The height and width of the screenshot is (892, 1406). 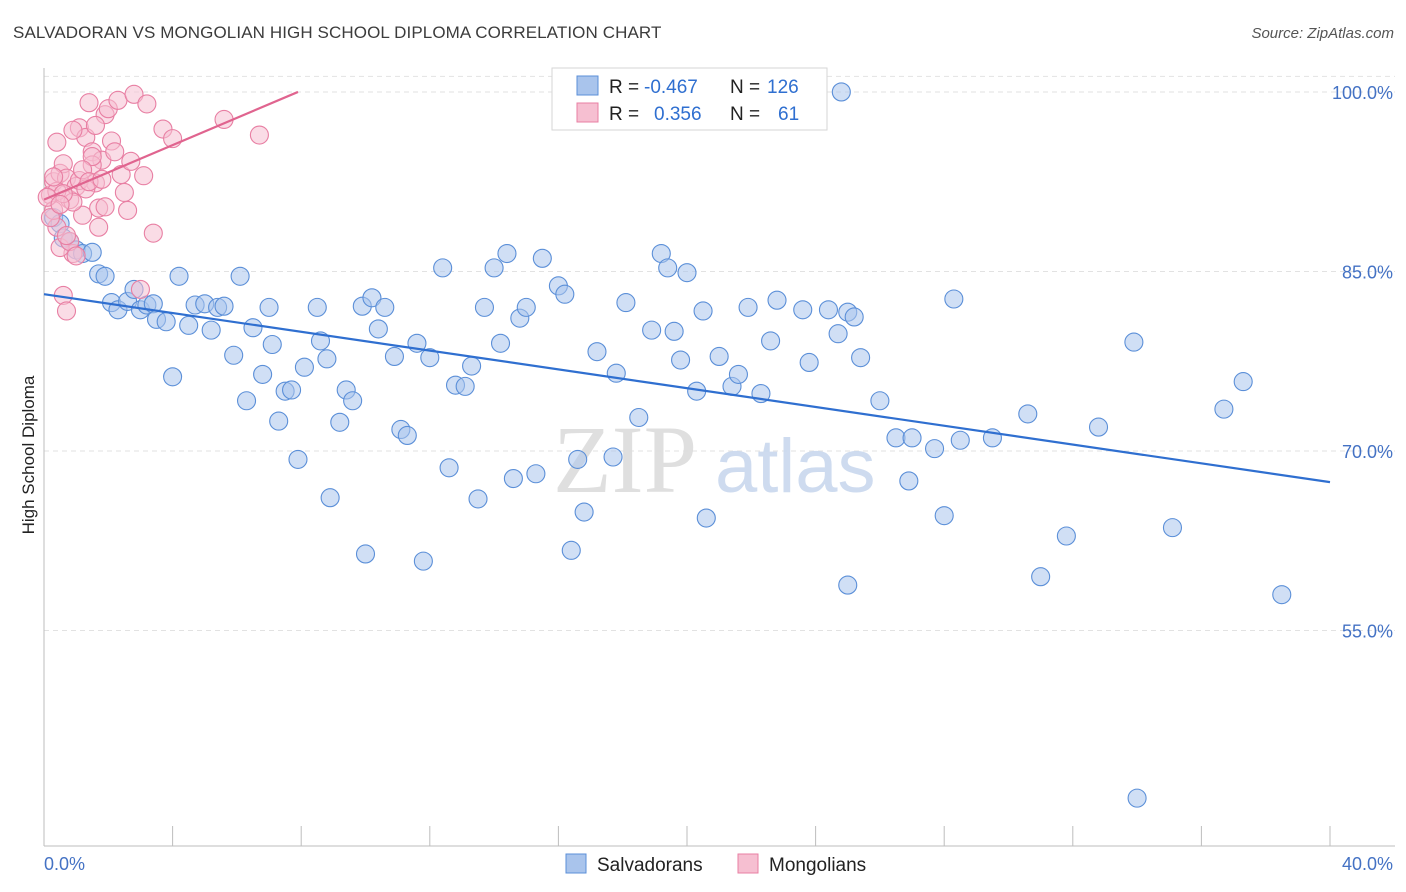 I want to click on legend-swatch-mongolians, so click(x=587, y=112).